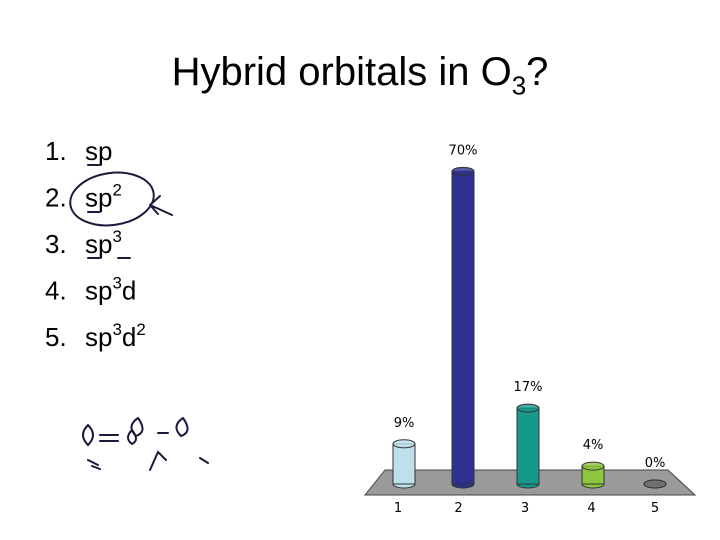  I want to click on value-label: 9%, so click(404, 423).